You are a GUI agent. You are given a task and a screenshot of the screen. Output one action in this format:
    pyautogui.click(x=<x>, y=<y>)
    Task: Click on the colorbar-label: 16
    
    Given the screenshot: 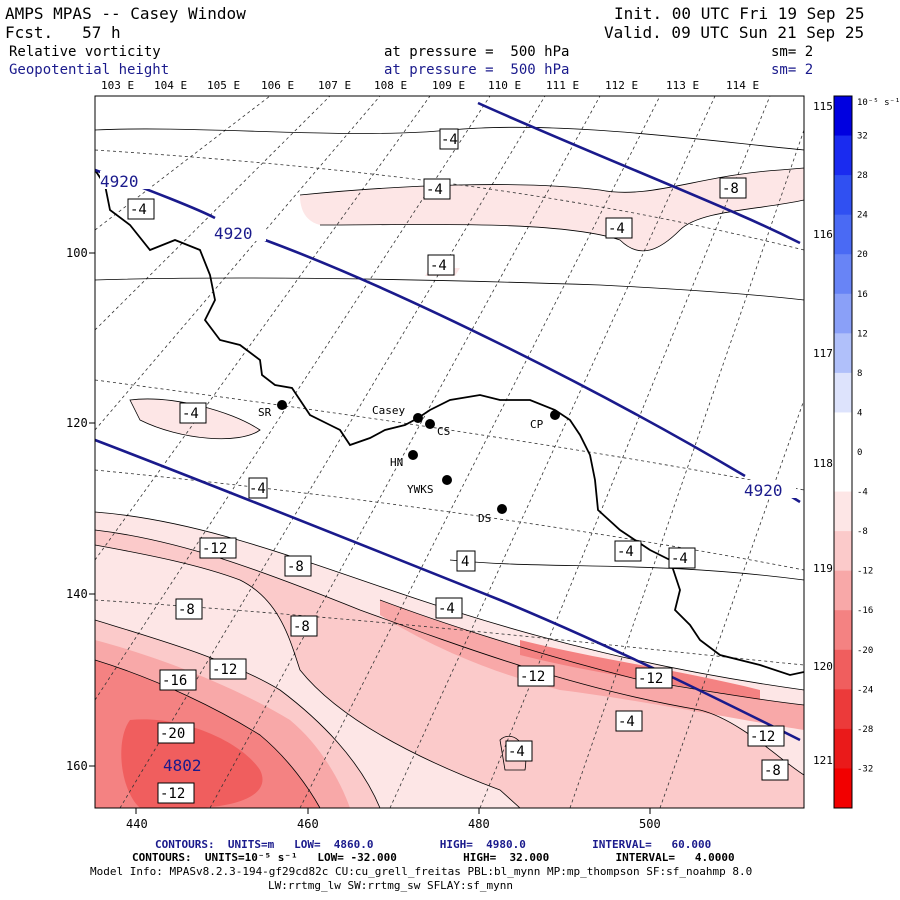 What is the action you would take?
    pyautogui.click(x=862, y=295)
    